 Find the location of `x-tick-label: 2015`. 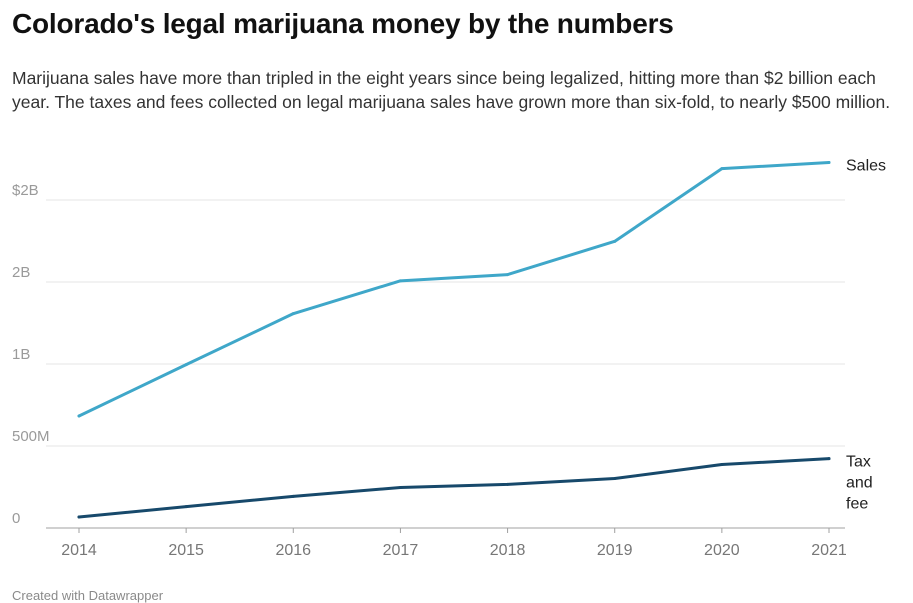

x-tick-label: 2015 is located at coordinates (186, 550).